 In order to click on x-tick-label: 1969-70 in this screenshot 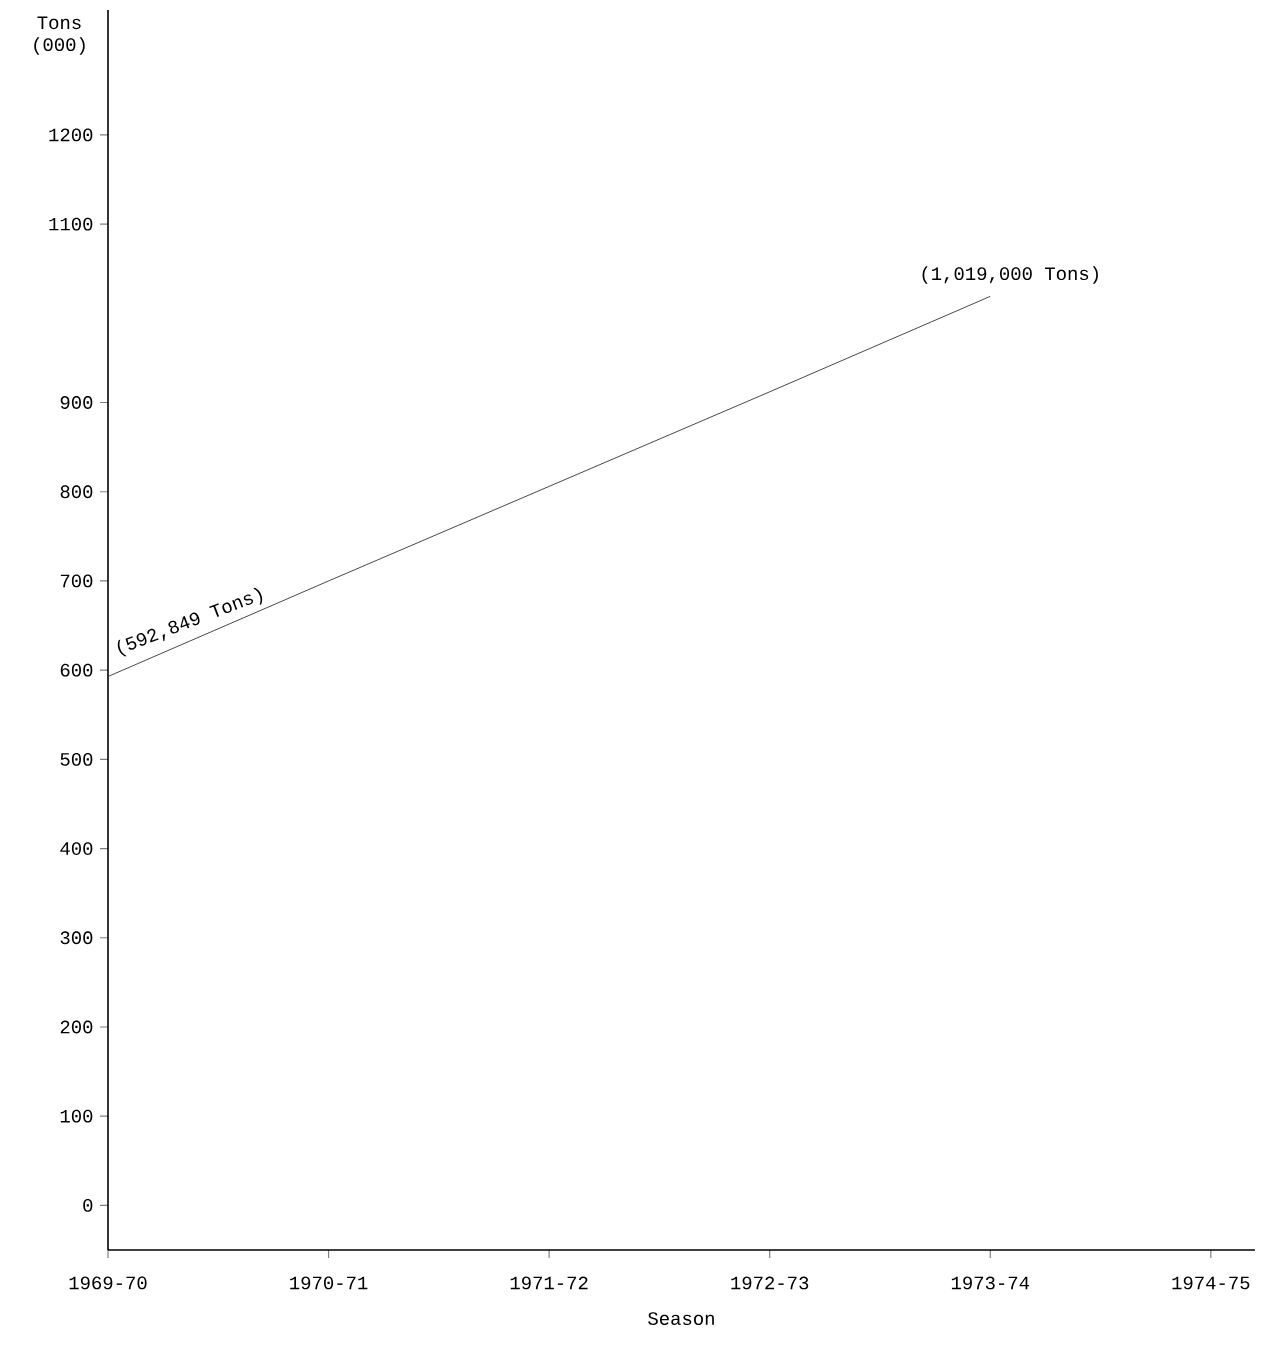, I will do `click(108, 1283)`.